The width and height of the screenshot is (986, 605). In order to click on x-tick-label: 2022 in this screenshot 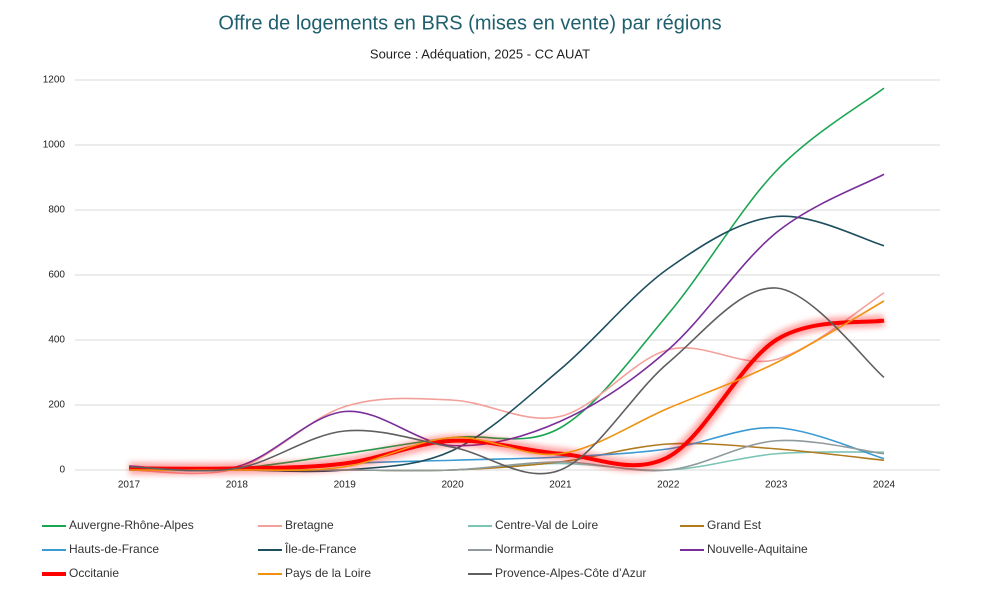, I will do `click(668, 485)`.